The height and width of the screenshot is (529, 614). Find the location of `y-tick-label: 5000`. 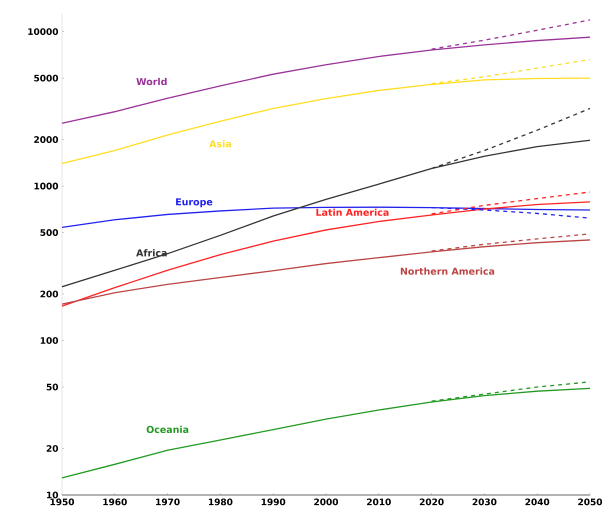

y-tick-label: 5000 is located at coordinates (46, 78).